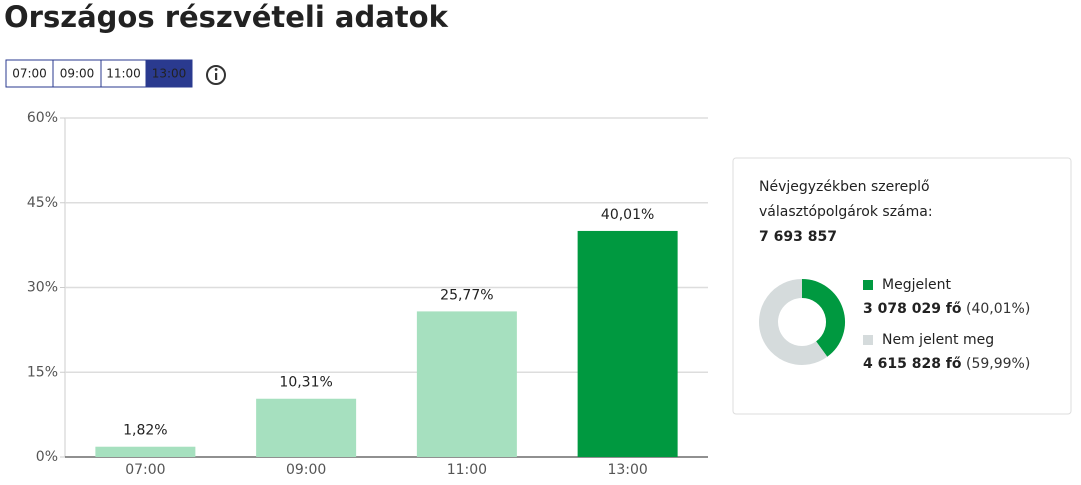  Describe the element at coordinates (466, 295) in the screenshot. I see `value-label: 25,77%` at that location.